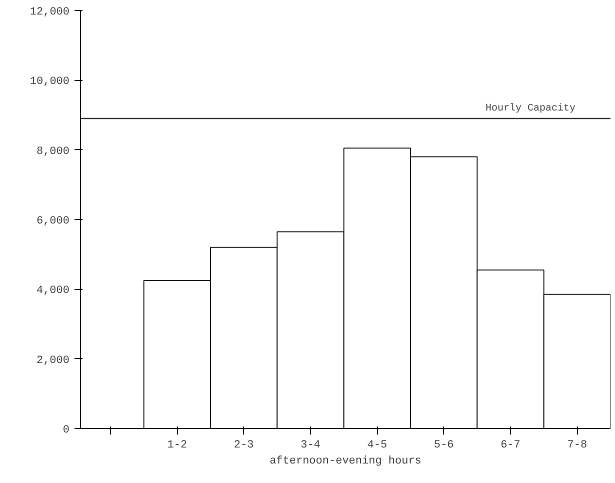 This screenshot has width=615, height=483. What do you see at coordinates (53, 360) in the screenshot?
I see `y-tick-label: 2,000` at bounding box center [53, 360].